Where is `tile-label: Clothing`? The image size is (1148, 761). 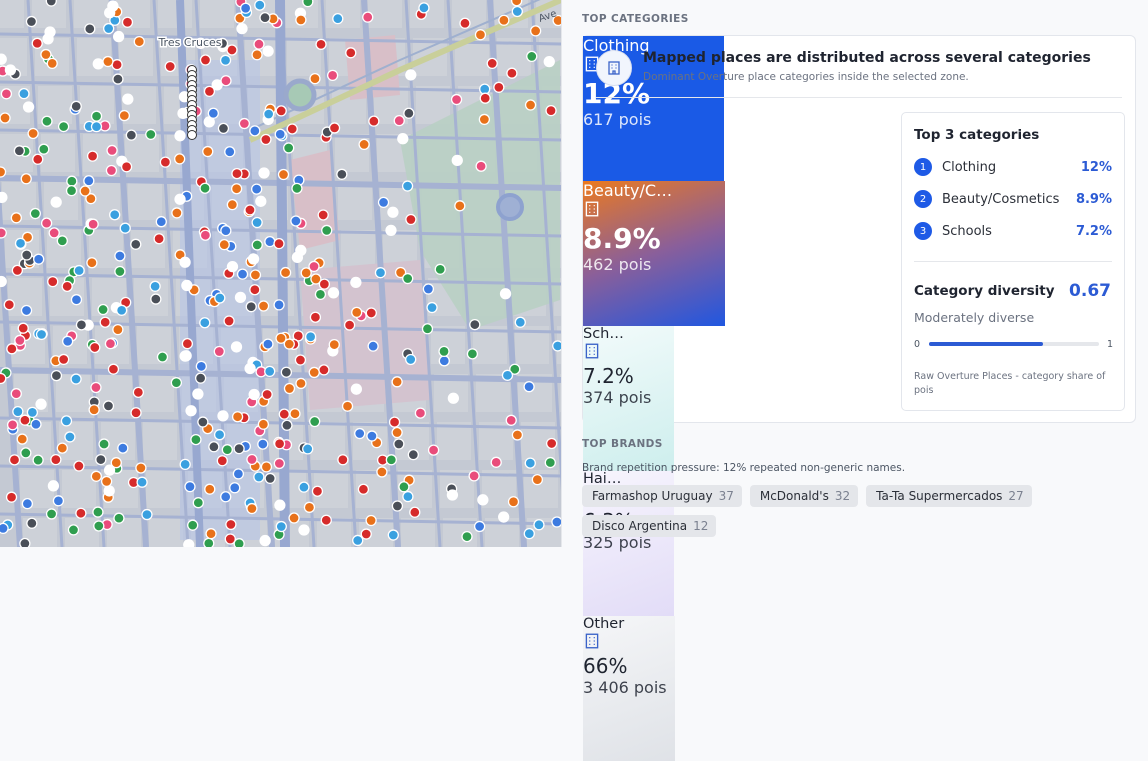 tile-label: Clothing is located at coordinates (616, 45).